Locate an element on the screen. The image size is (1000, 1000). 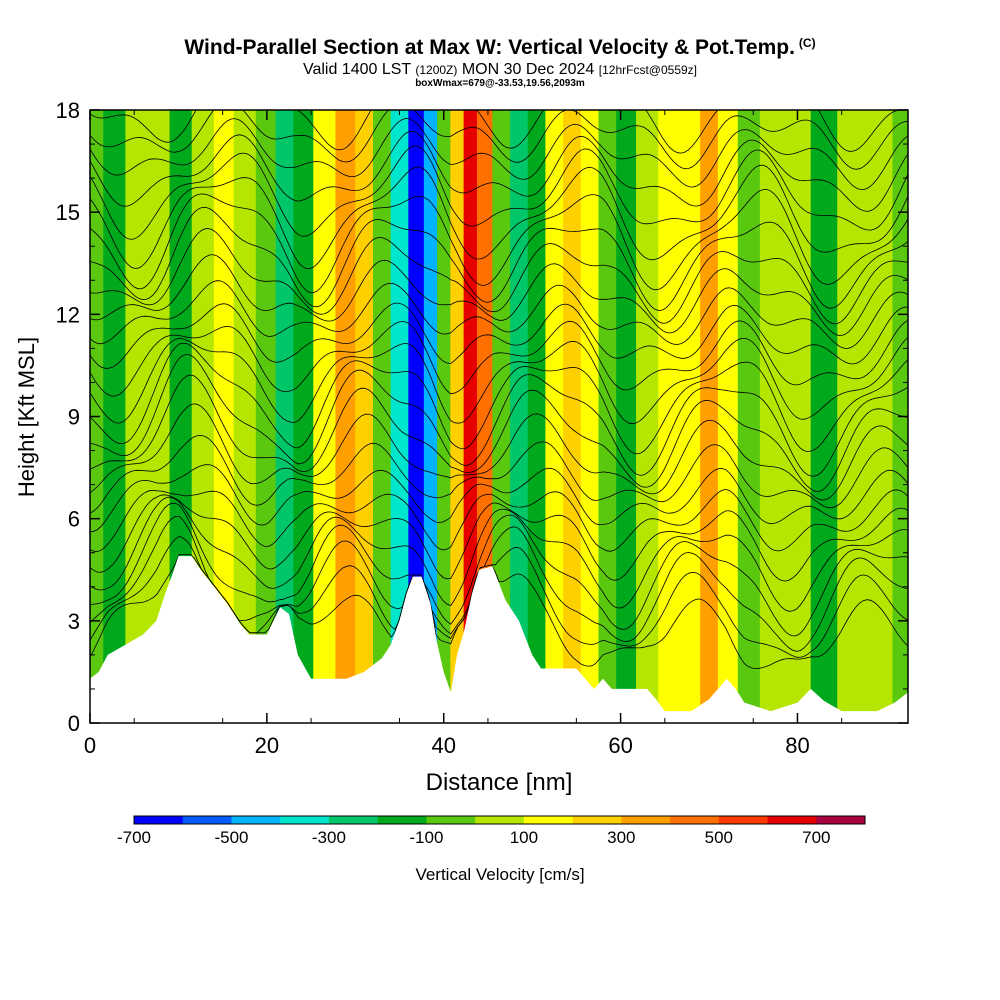
x-tick-label: 20 is located at coordinates (267, 745).